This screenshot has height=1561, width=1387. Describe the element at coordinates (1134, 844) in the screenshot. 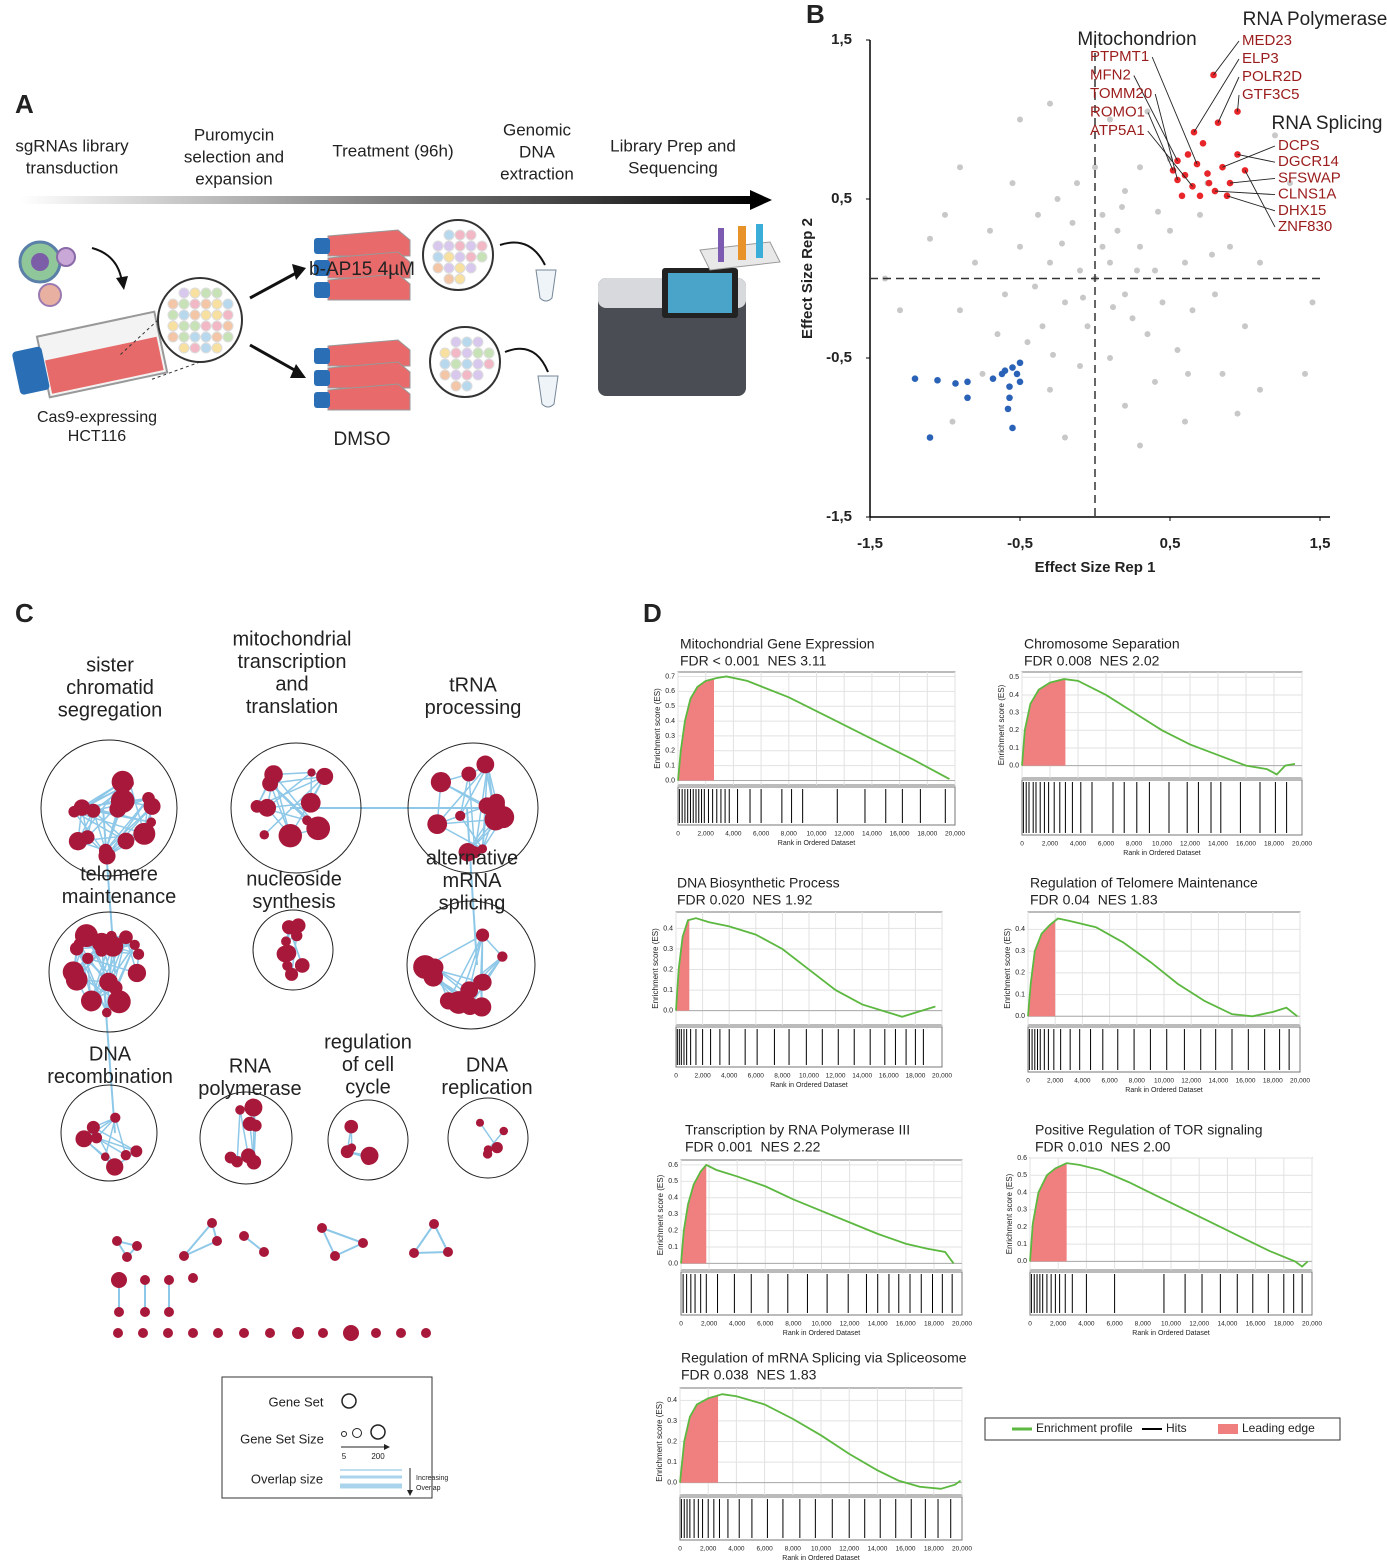

I see `x-tick-label: 8,000` at that location.